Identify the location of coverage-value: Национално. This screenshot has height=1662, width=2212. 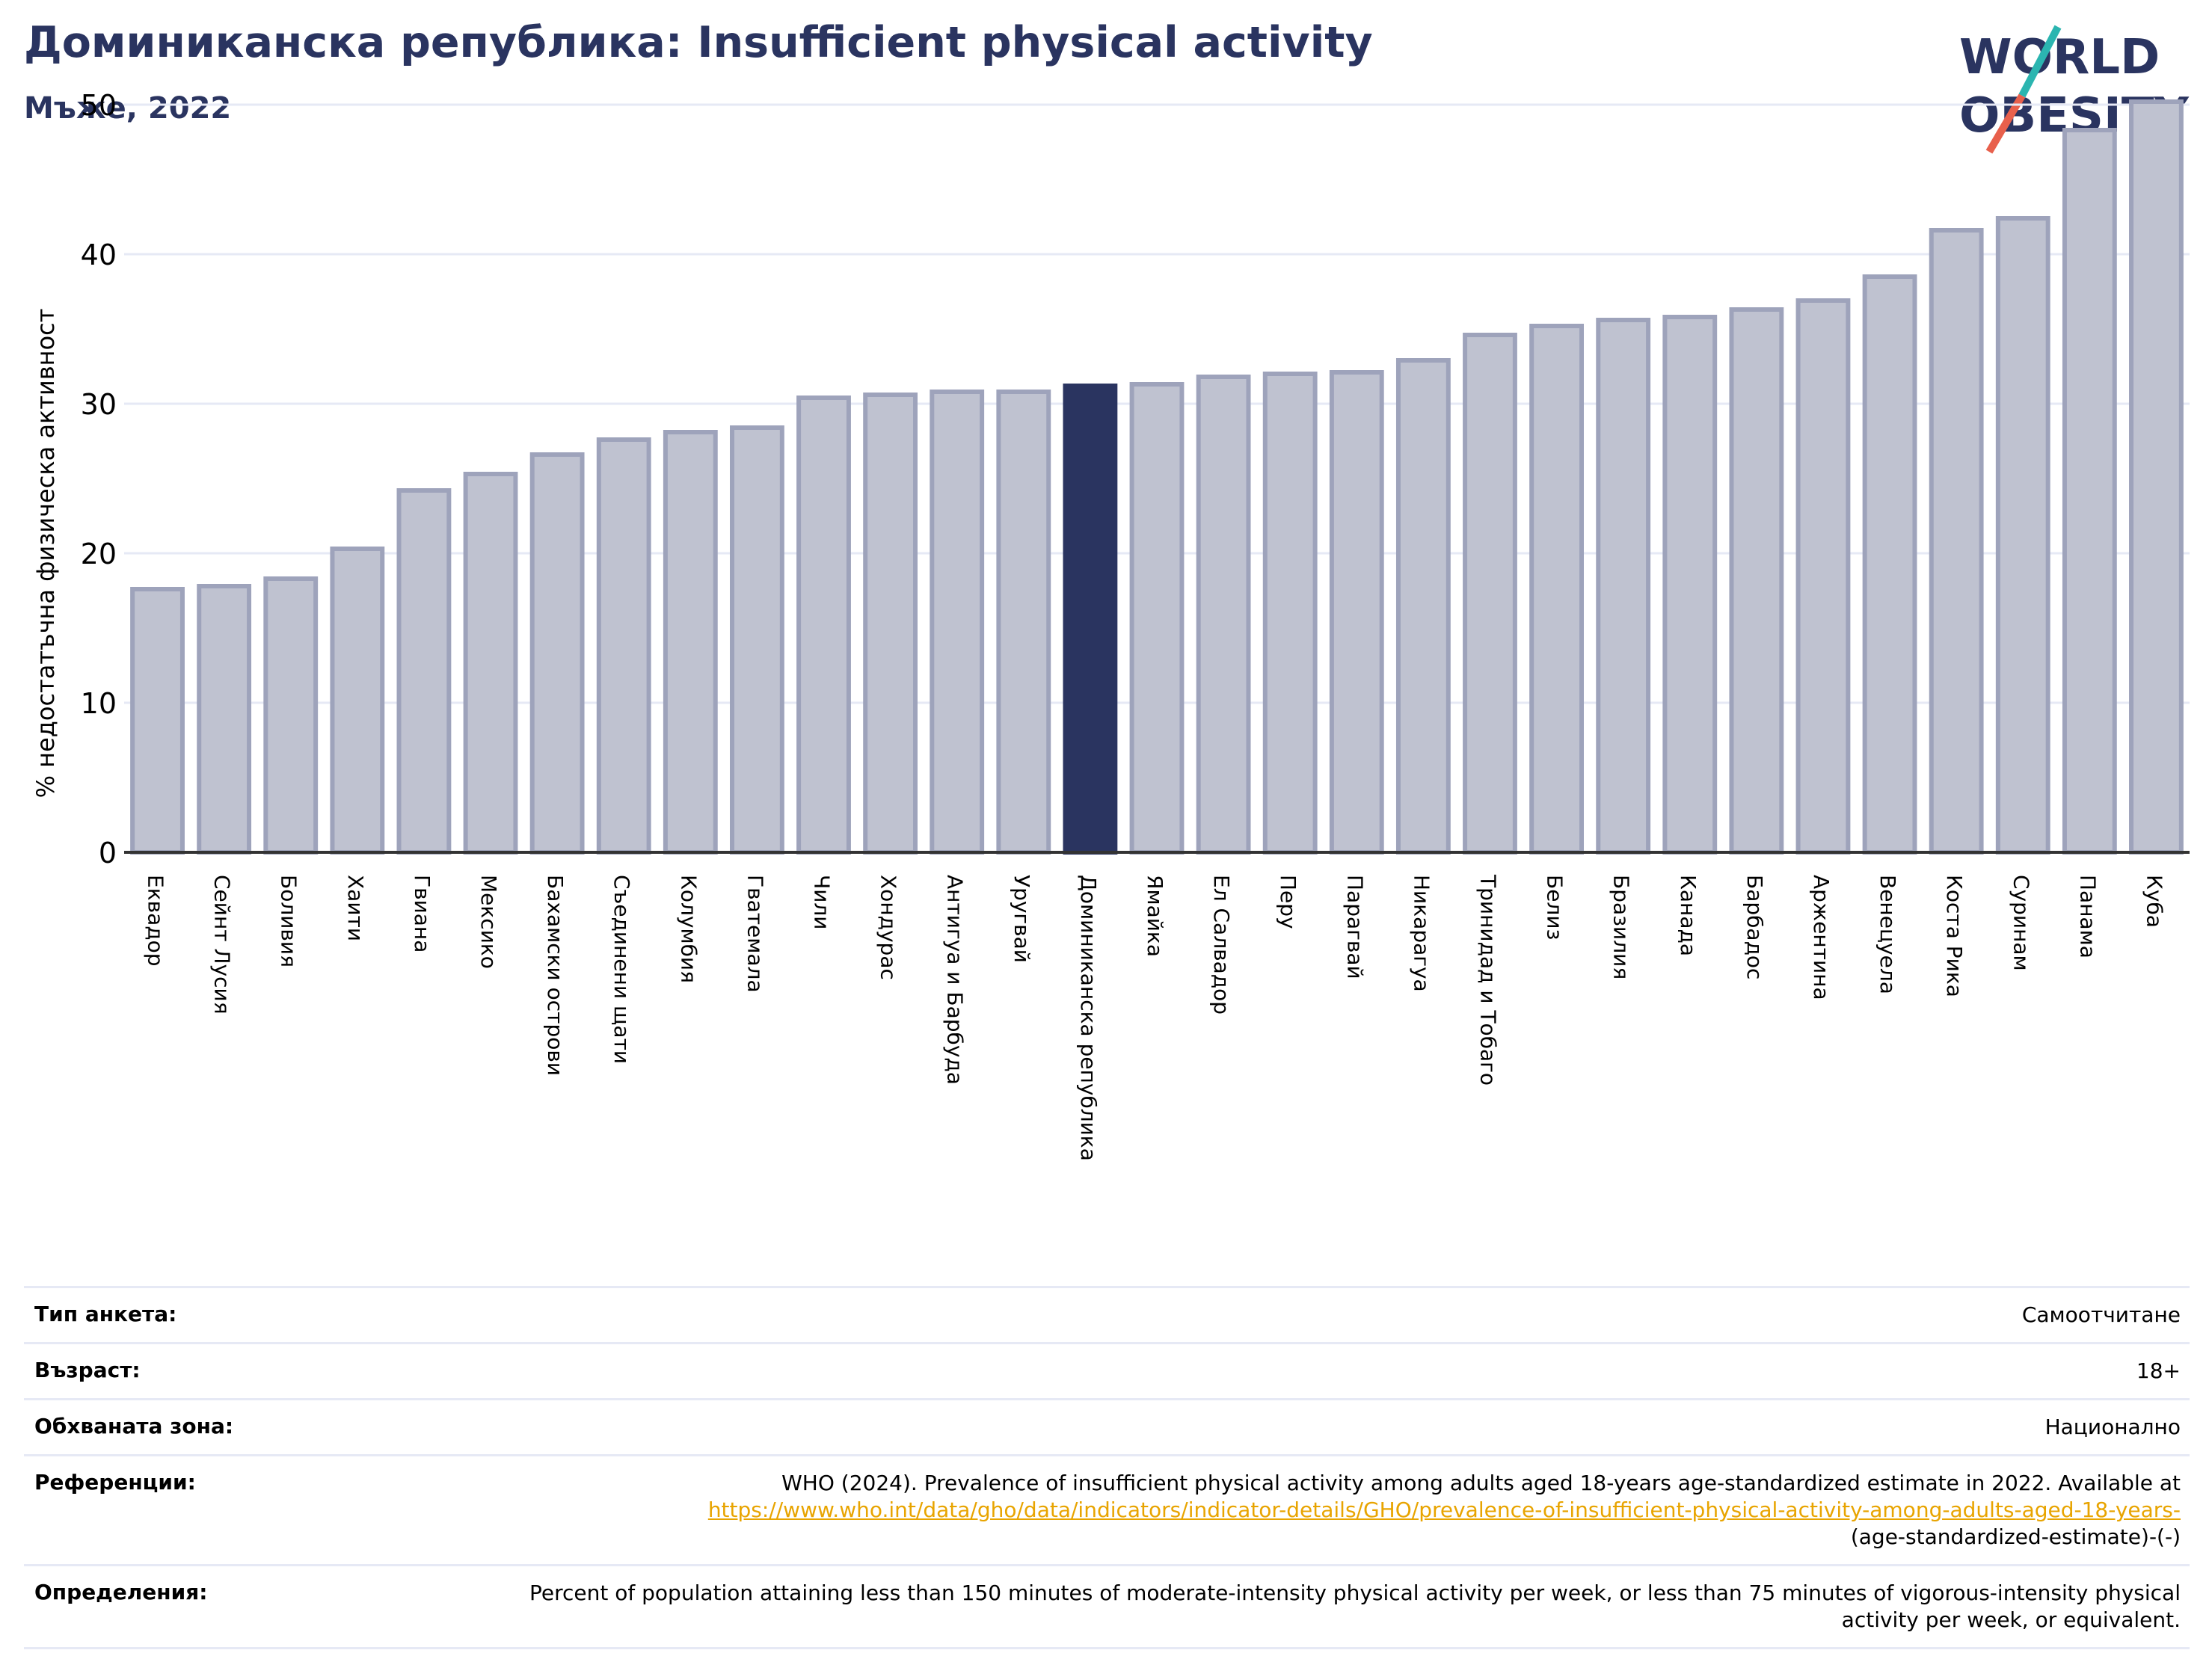
(2112, 1427).